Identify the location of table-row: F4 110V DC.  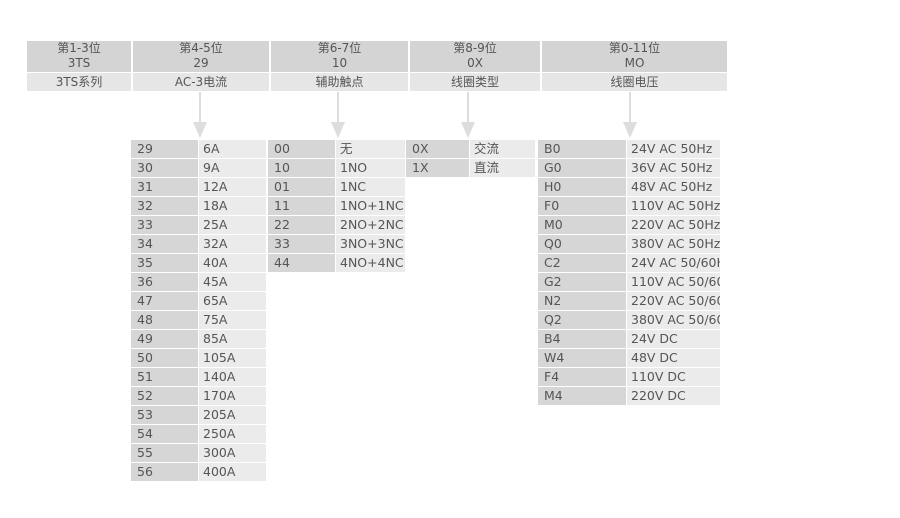
(629, 377).